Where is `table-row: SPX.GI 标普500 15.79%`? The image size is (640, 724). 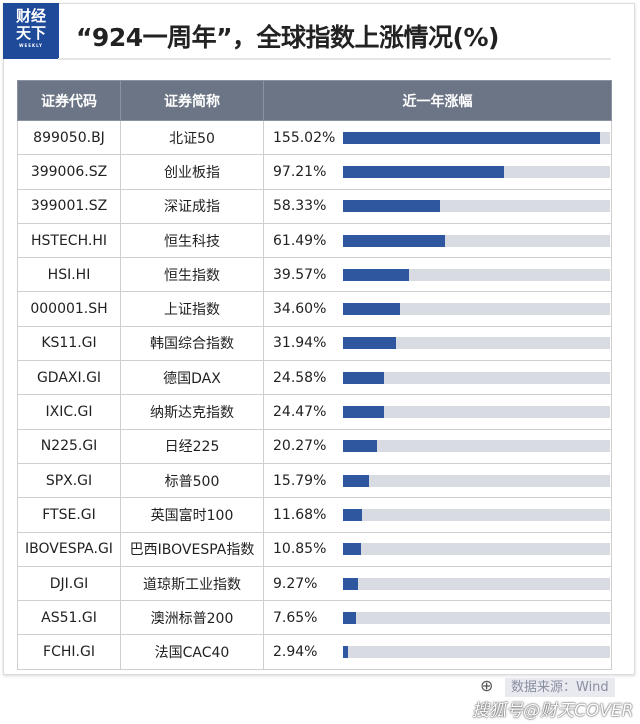
table-row: SPX.GI 标普500 15.79% is located at coordinates (314, 480).